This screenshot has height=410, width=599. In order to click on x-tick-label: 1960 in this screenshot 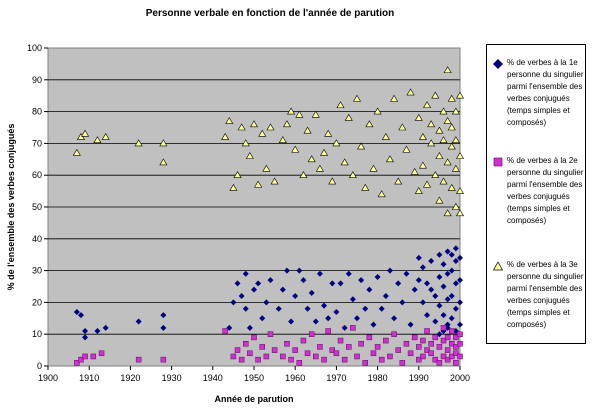, I will do `click(295, 378)`.